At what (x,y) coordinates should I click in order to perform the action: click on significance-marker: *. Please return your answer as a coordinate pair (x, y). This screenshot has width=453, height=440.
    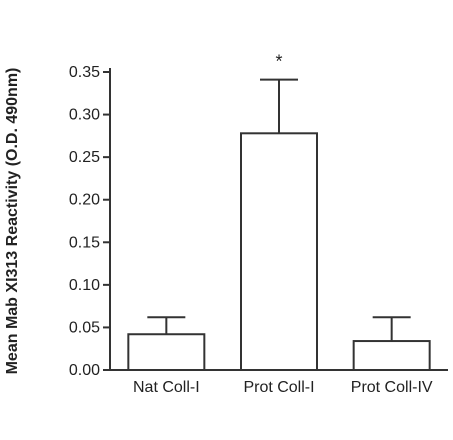
    Looking at the image, I should click on (278, 62).